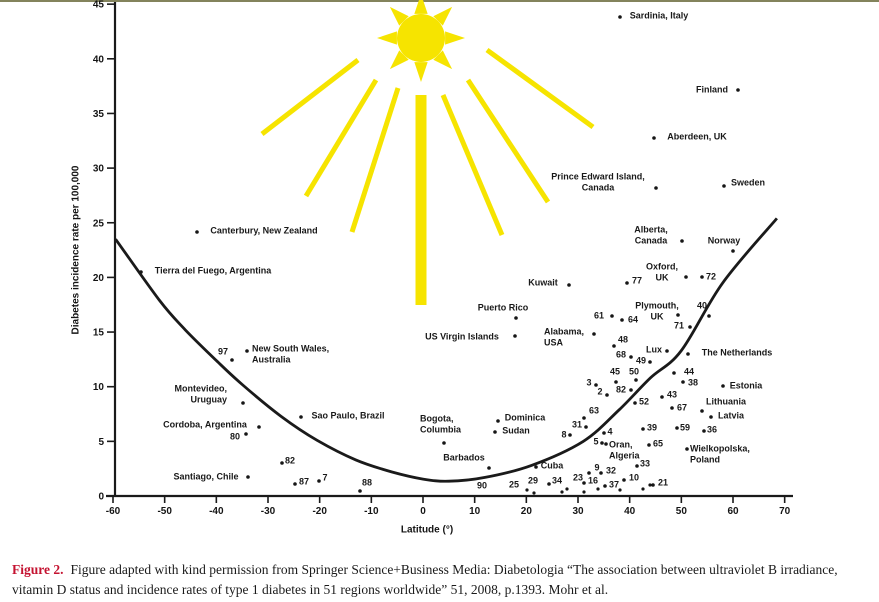  Describe the element at coordinates (427, 530) in the screenshot. I see `x-axis-title: Latitude (°)` at that location.